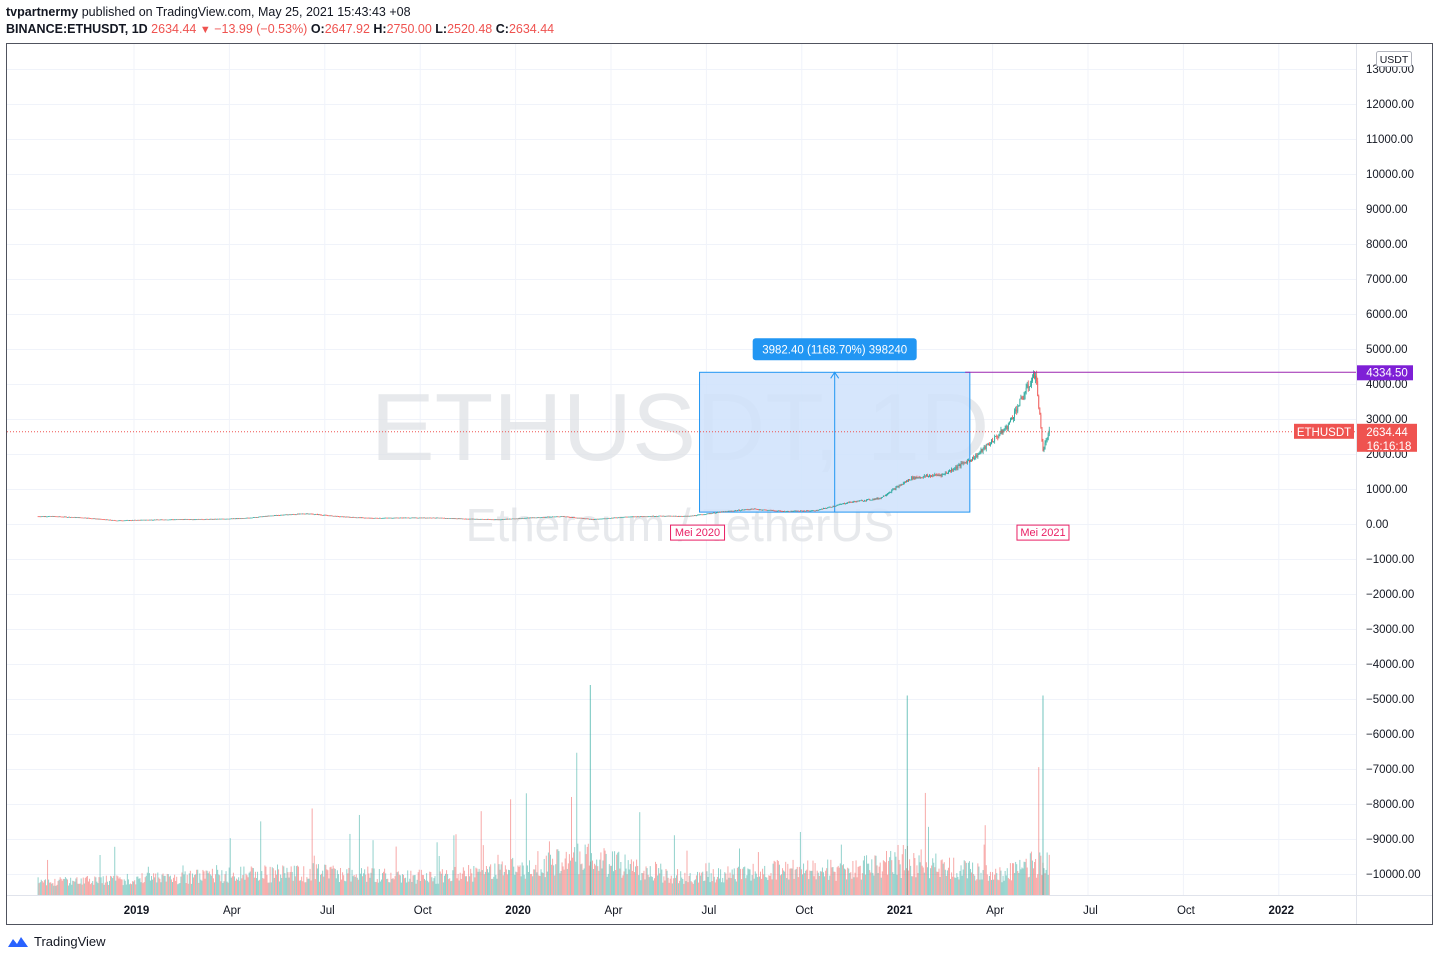  Describe the element at coordinates (1394, 59) in the screenshot. I see `currency-badge: USDT` at that location.